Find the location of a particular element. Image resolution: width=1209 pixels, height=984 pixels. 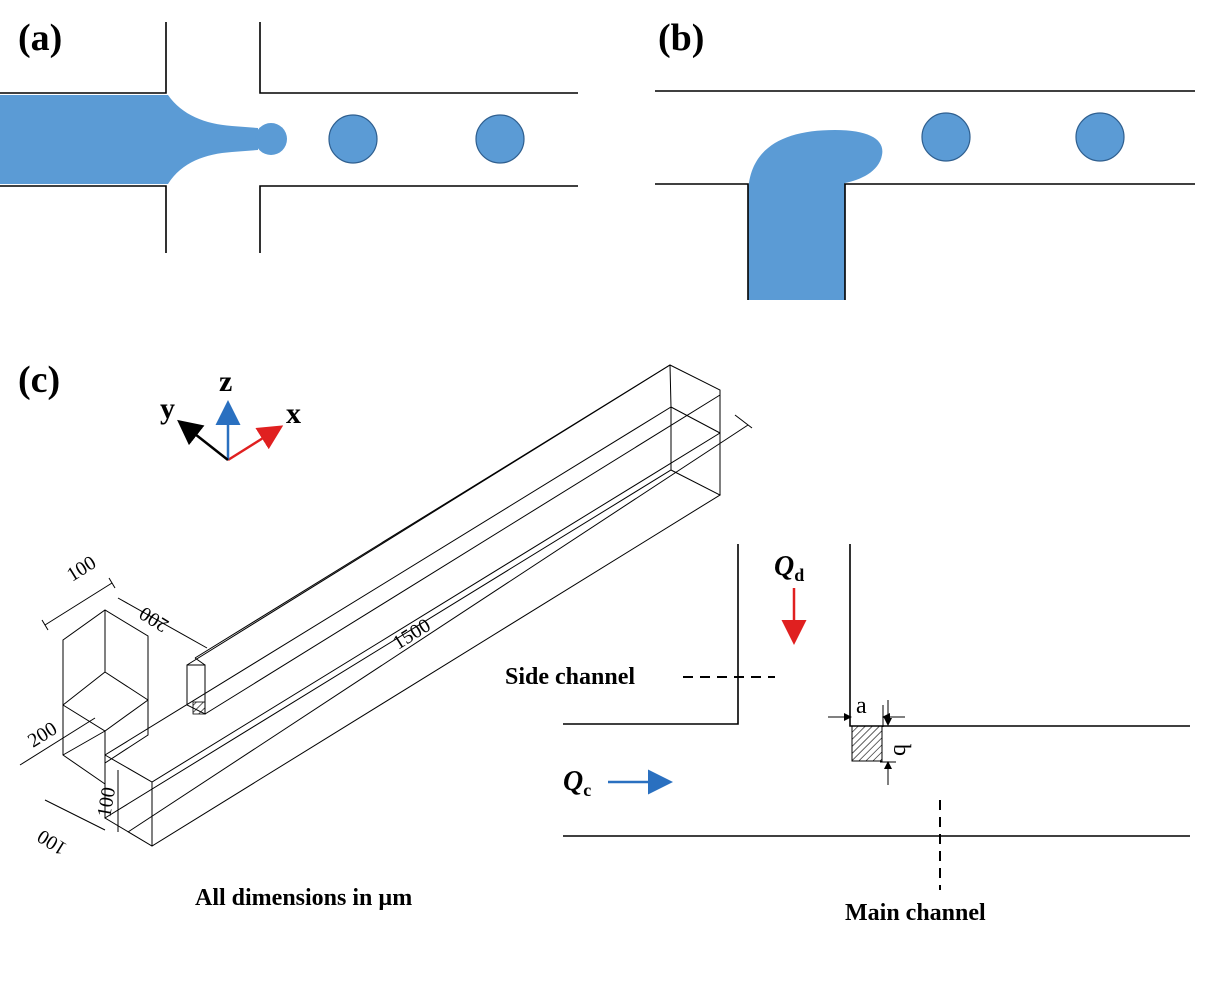

fluid-thread-a is located at coordinates (129, 139).